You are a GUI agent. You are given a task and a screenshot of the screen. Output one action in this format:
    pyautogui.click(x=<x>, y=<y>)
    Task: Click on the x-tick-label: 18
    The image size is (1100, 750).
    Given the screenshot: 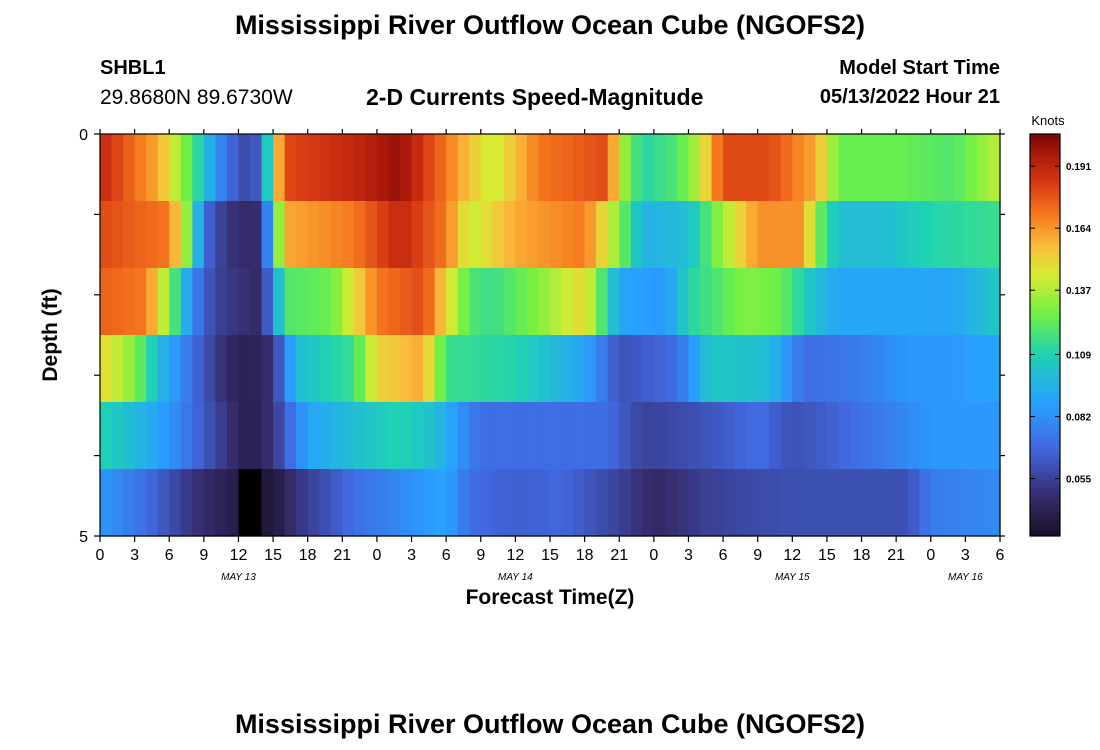 What is the action you would take?
    pyautogui.click(x=308, y=555)
    